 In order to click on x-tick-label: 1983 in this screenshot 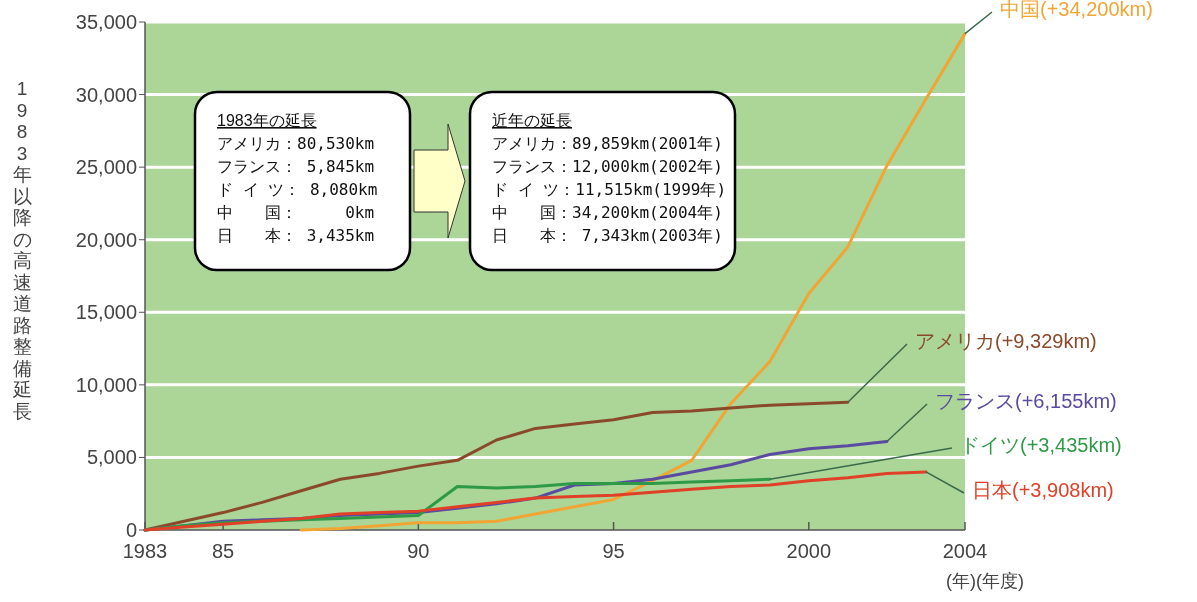, I will do `click(145, 551)`.